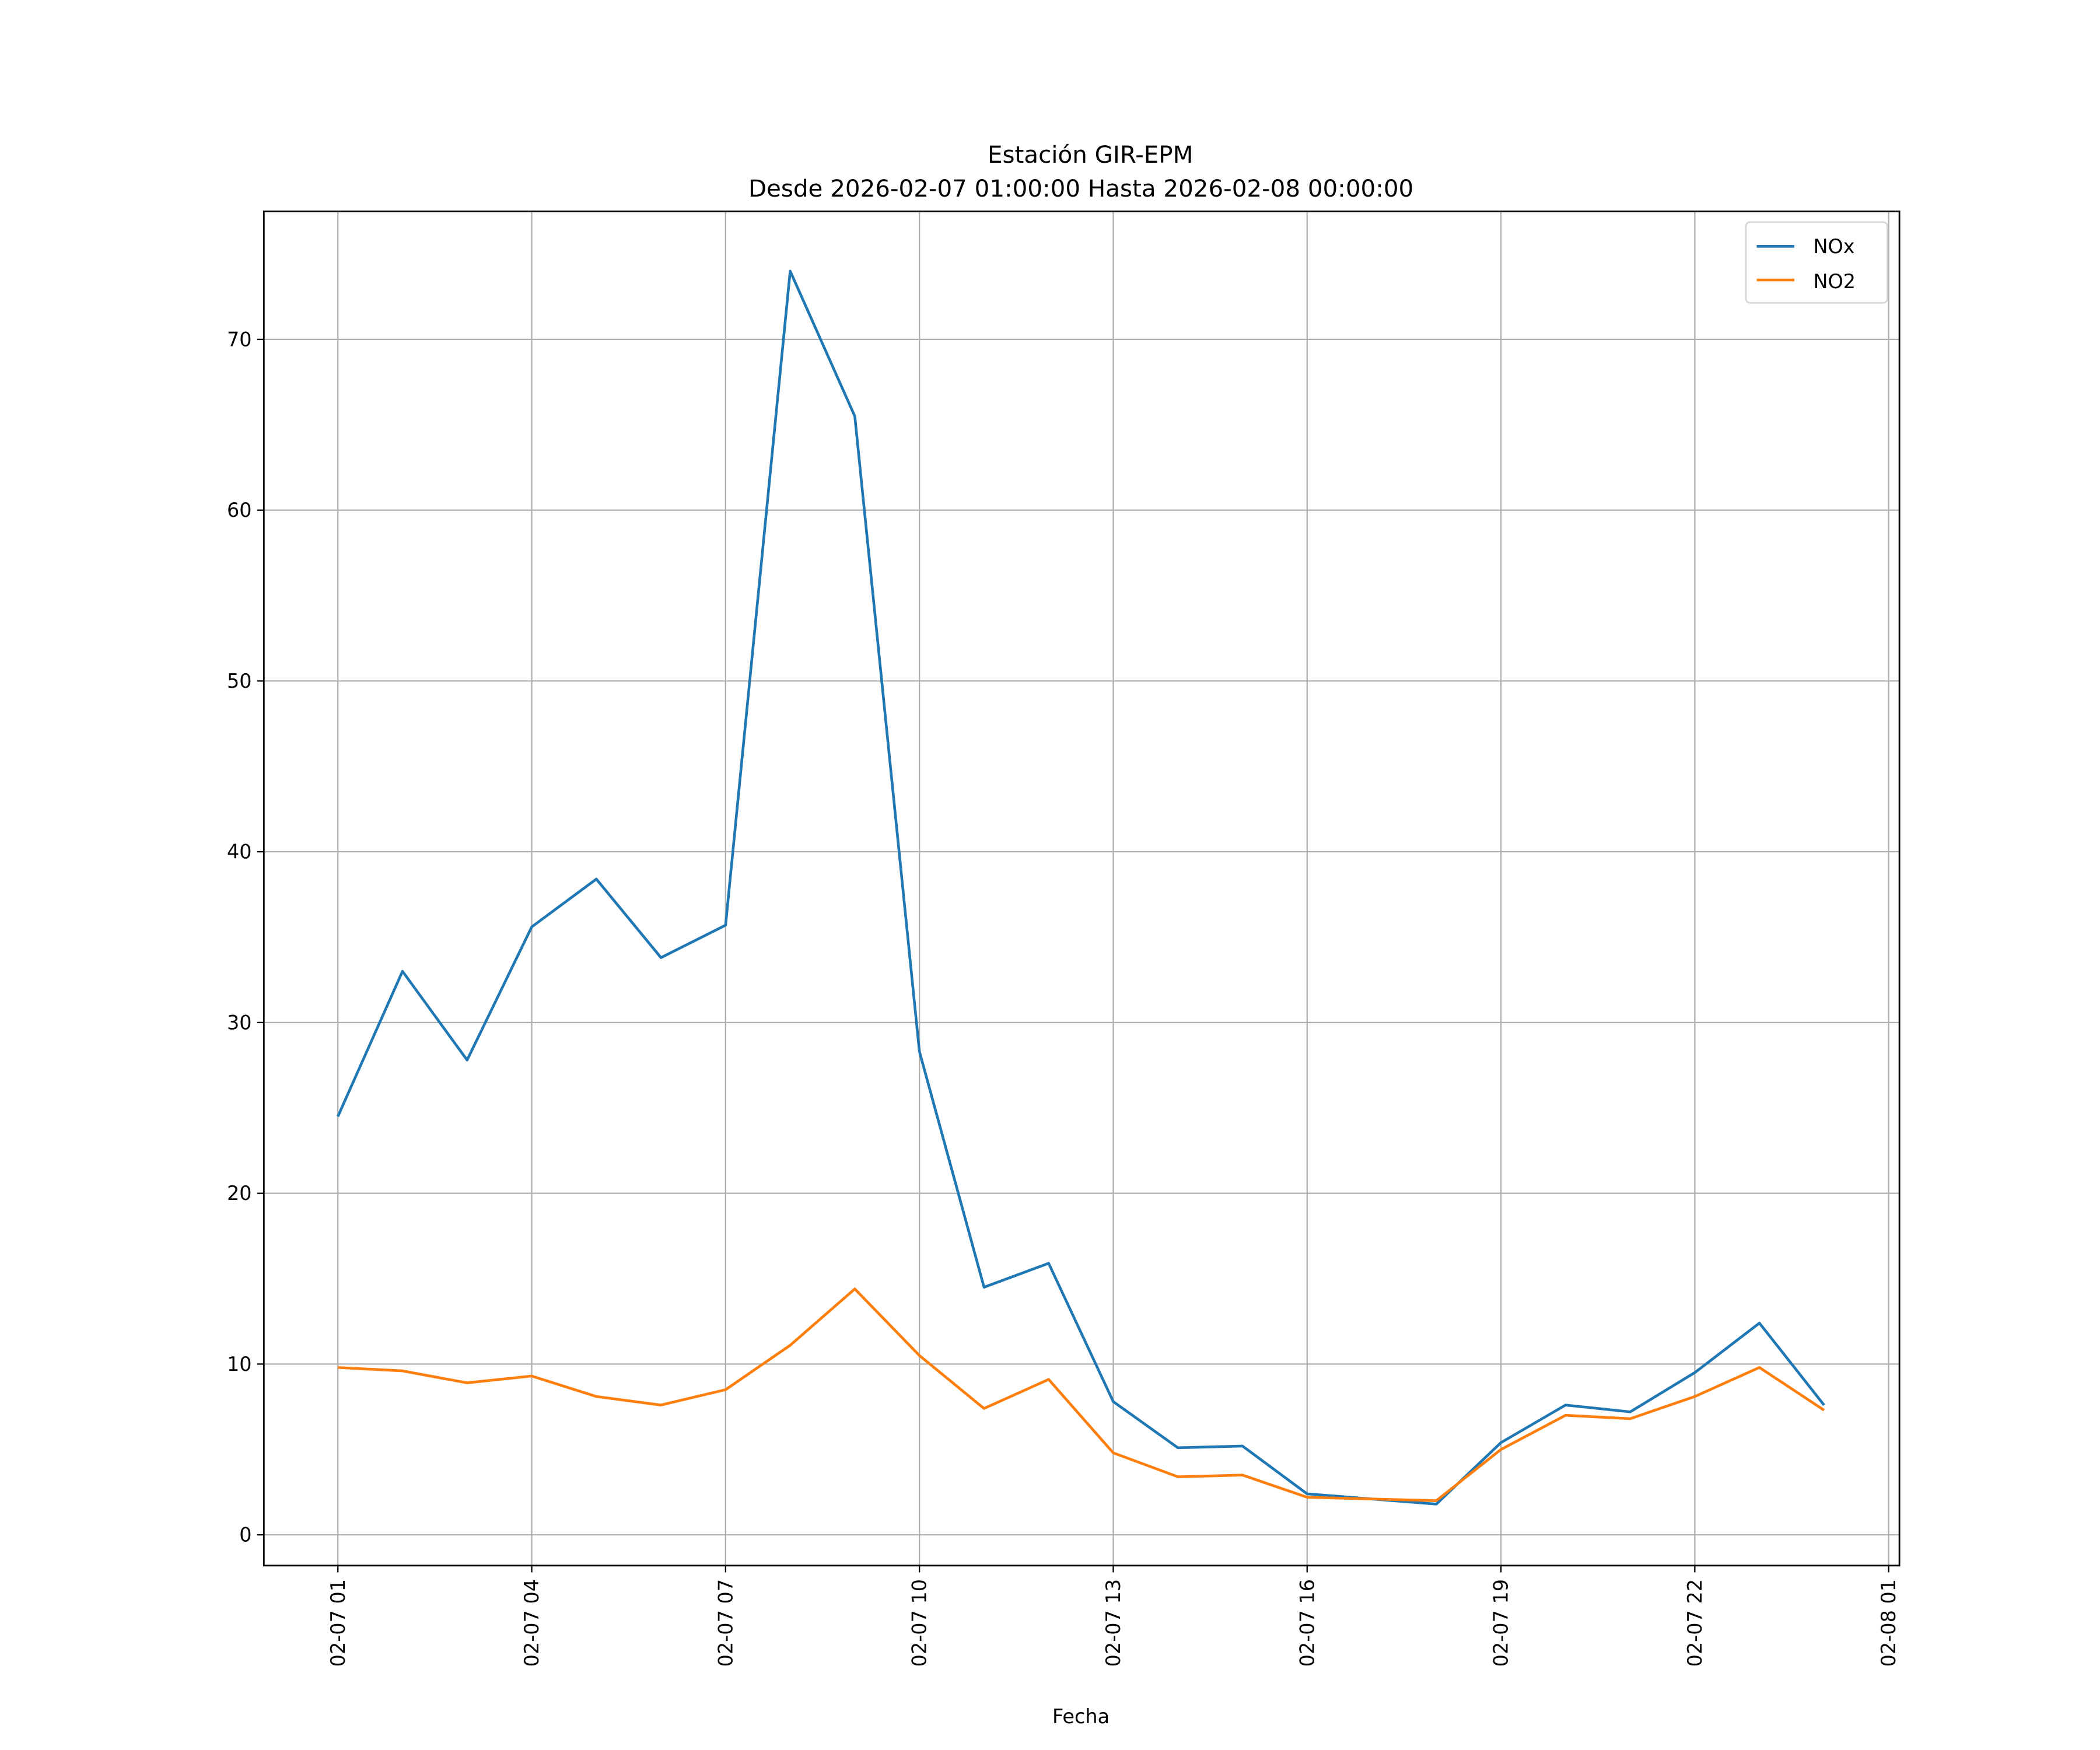 This screenshot has height=1750, width=2100. What do you see at coordinates (1113, 1623) in the screenshot?
I see `x-tick-label: 02-07 13` at bounding box center [1113, 1623].